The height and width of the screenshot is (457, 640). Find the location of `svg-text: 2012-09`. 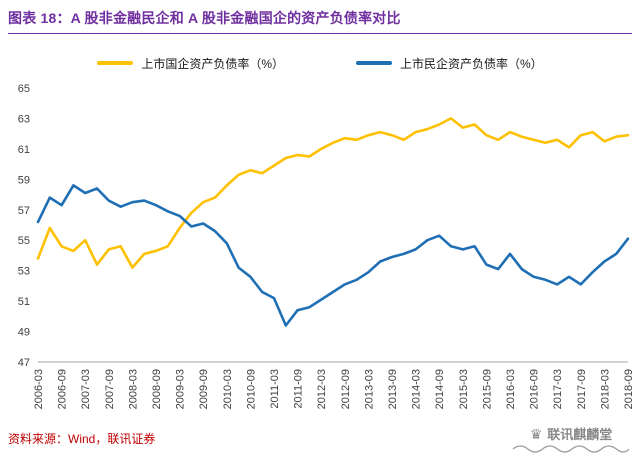

svg-text: 2012-09 is located at coordinates (346, 389).